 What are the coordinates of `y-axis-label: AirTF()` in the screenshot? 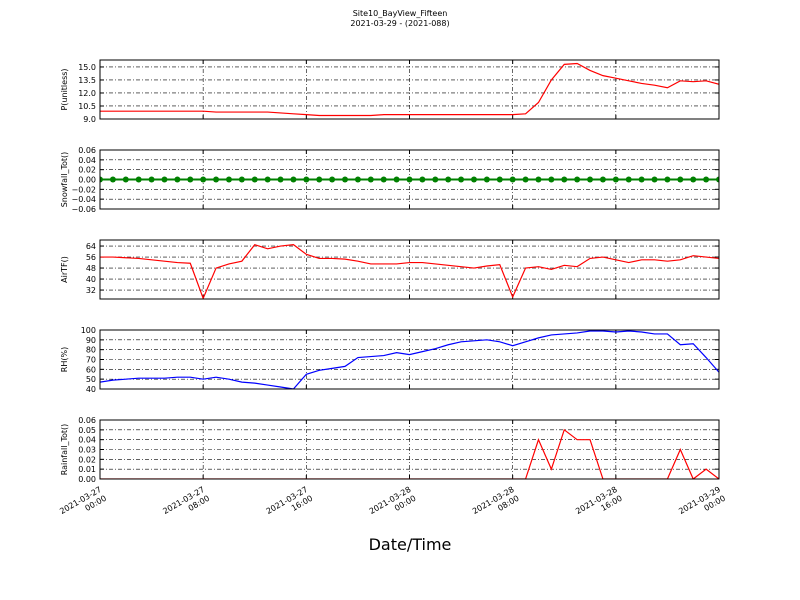 It's located at (64, 269).